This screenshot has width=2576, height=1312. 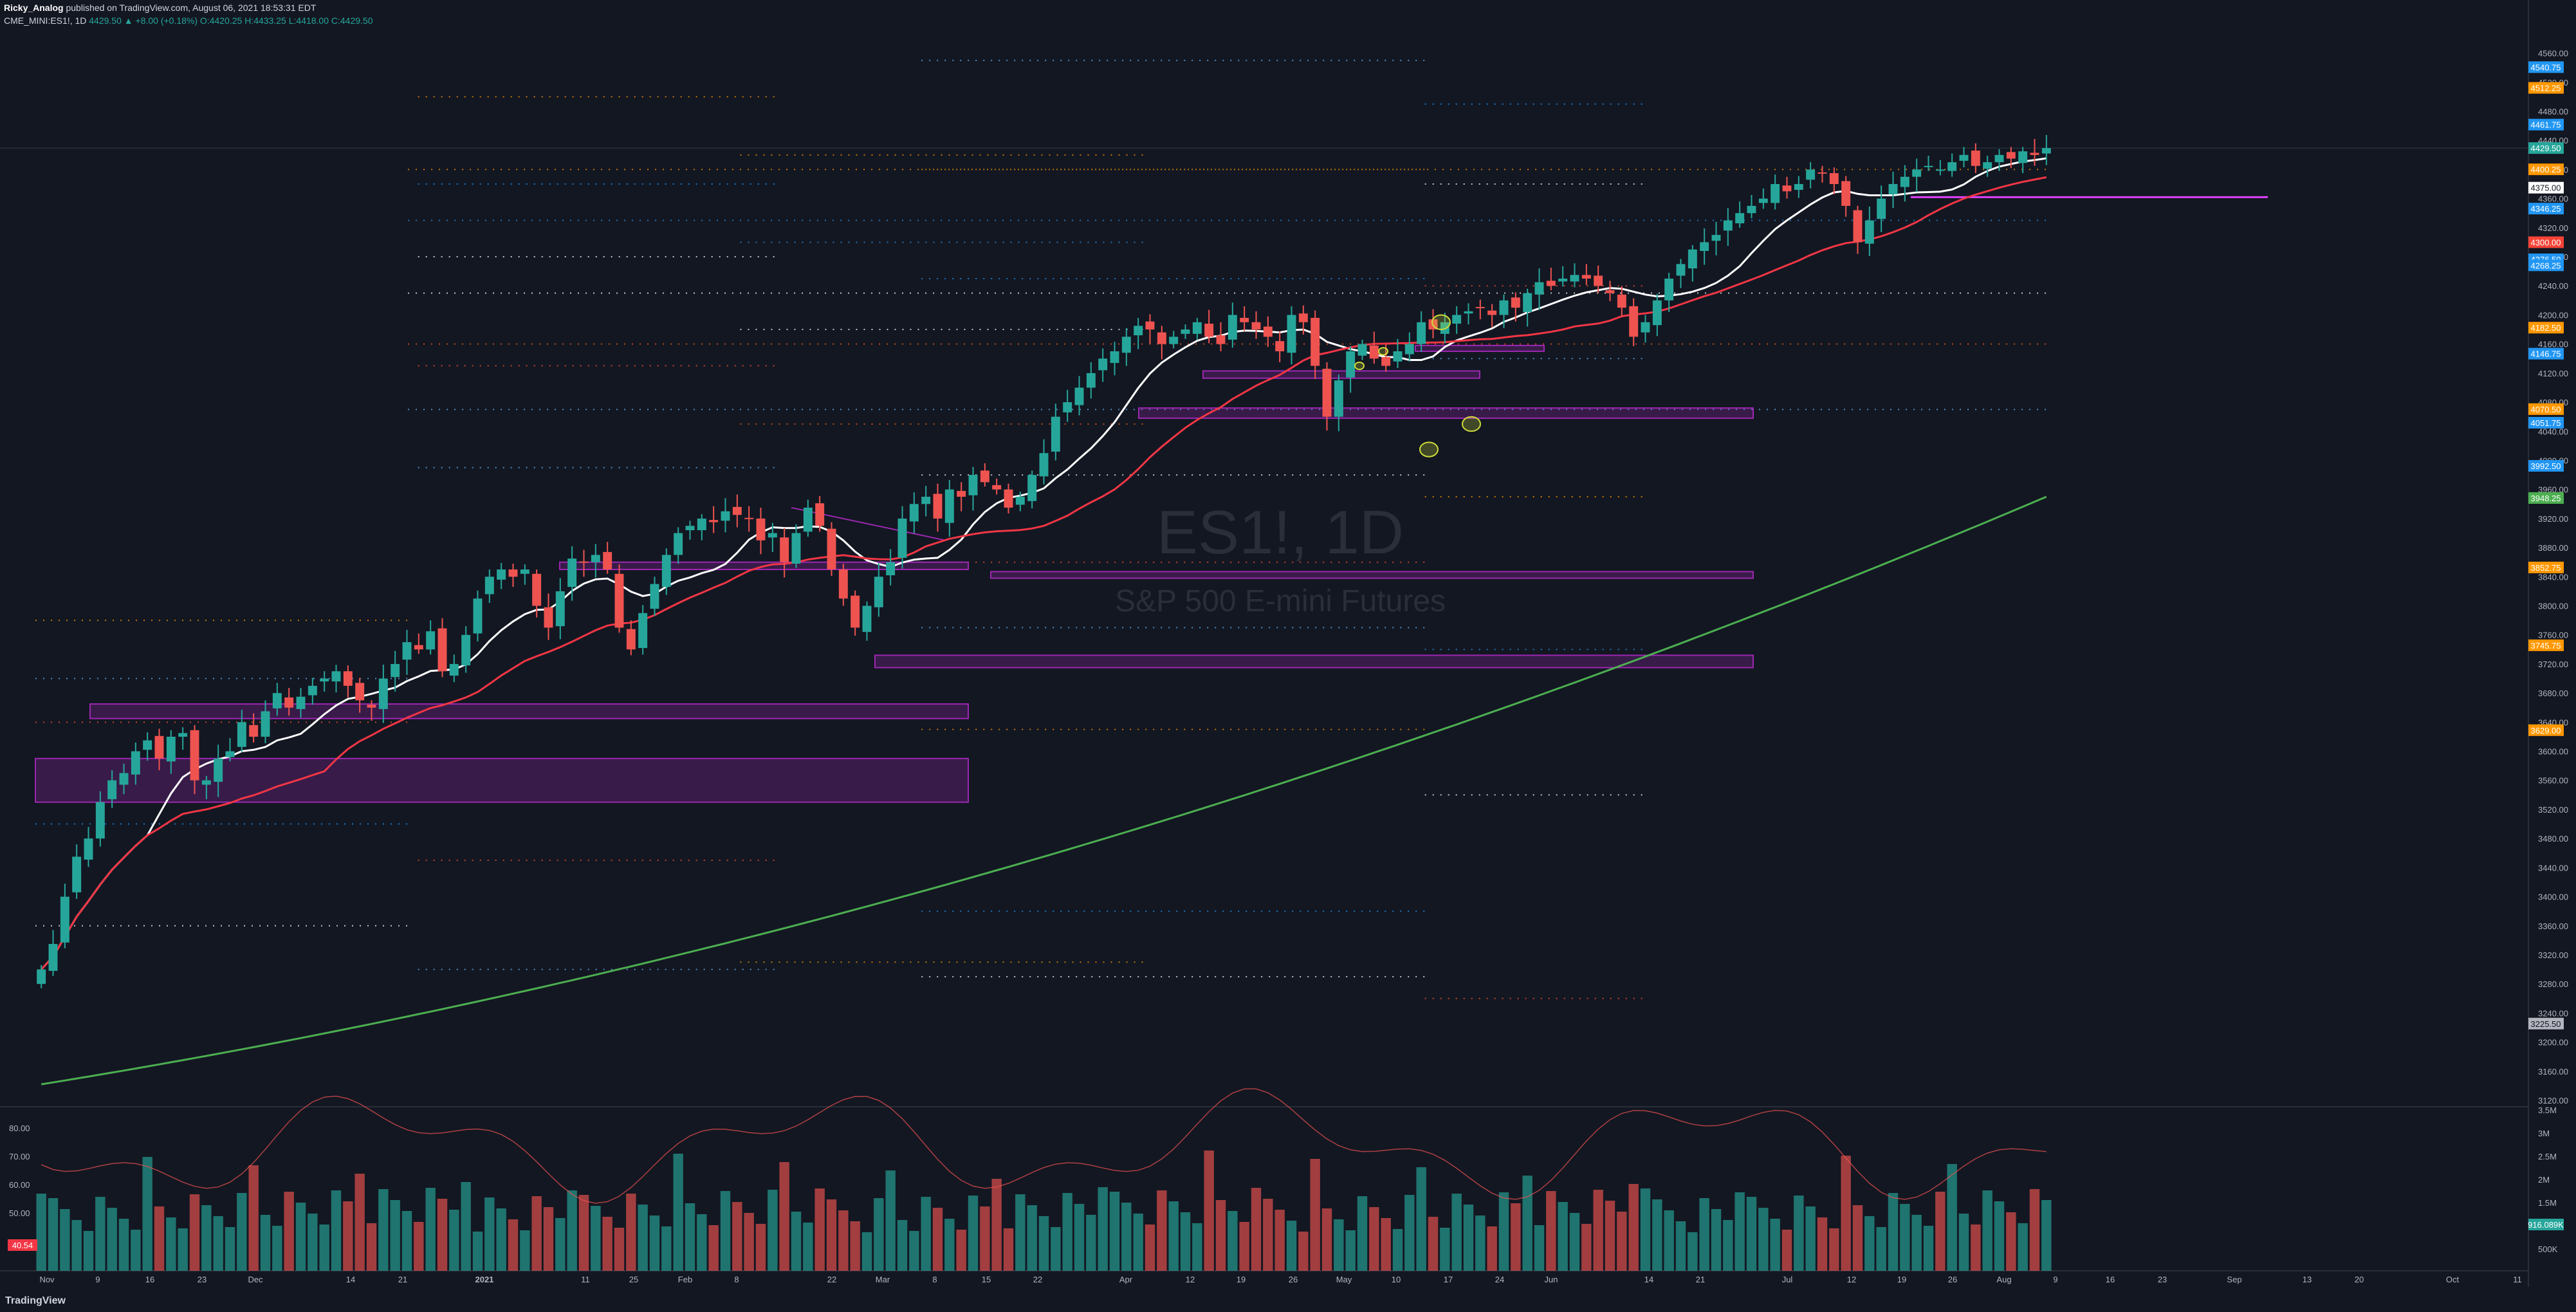 I want to click on price-tick-label: 3440.00, so click(x=2553, y=868).